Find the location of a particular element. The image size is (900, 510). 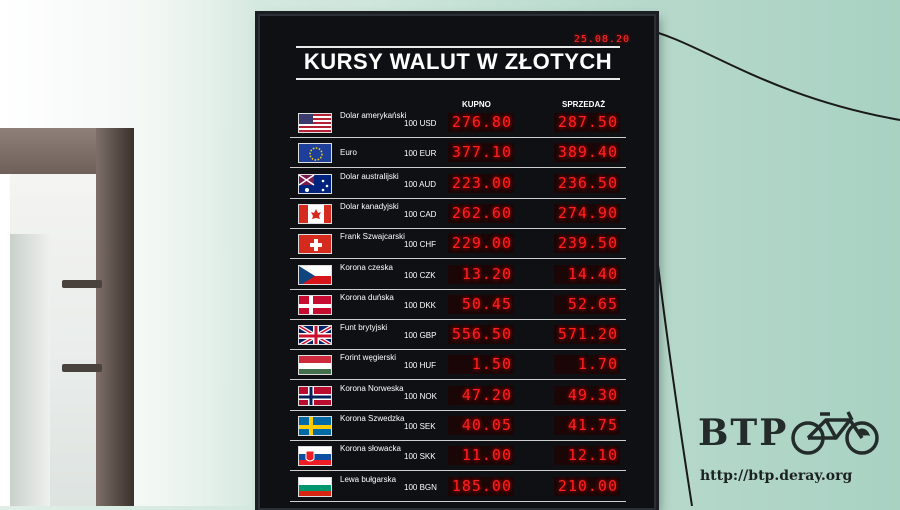

currency-name: Frank Szwajcarski is located at coordinates (372, 237).